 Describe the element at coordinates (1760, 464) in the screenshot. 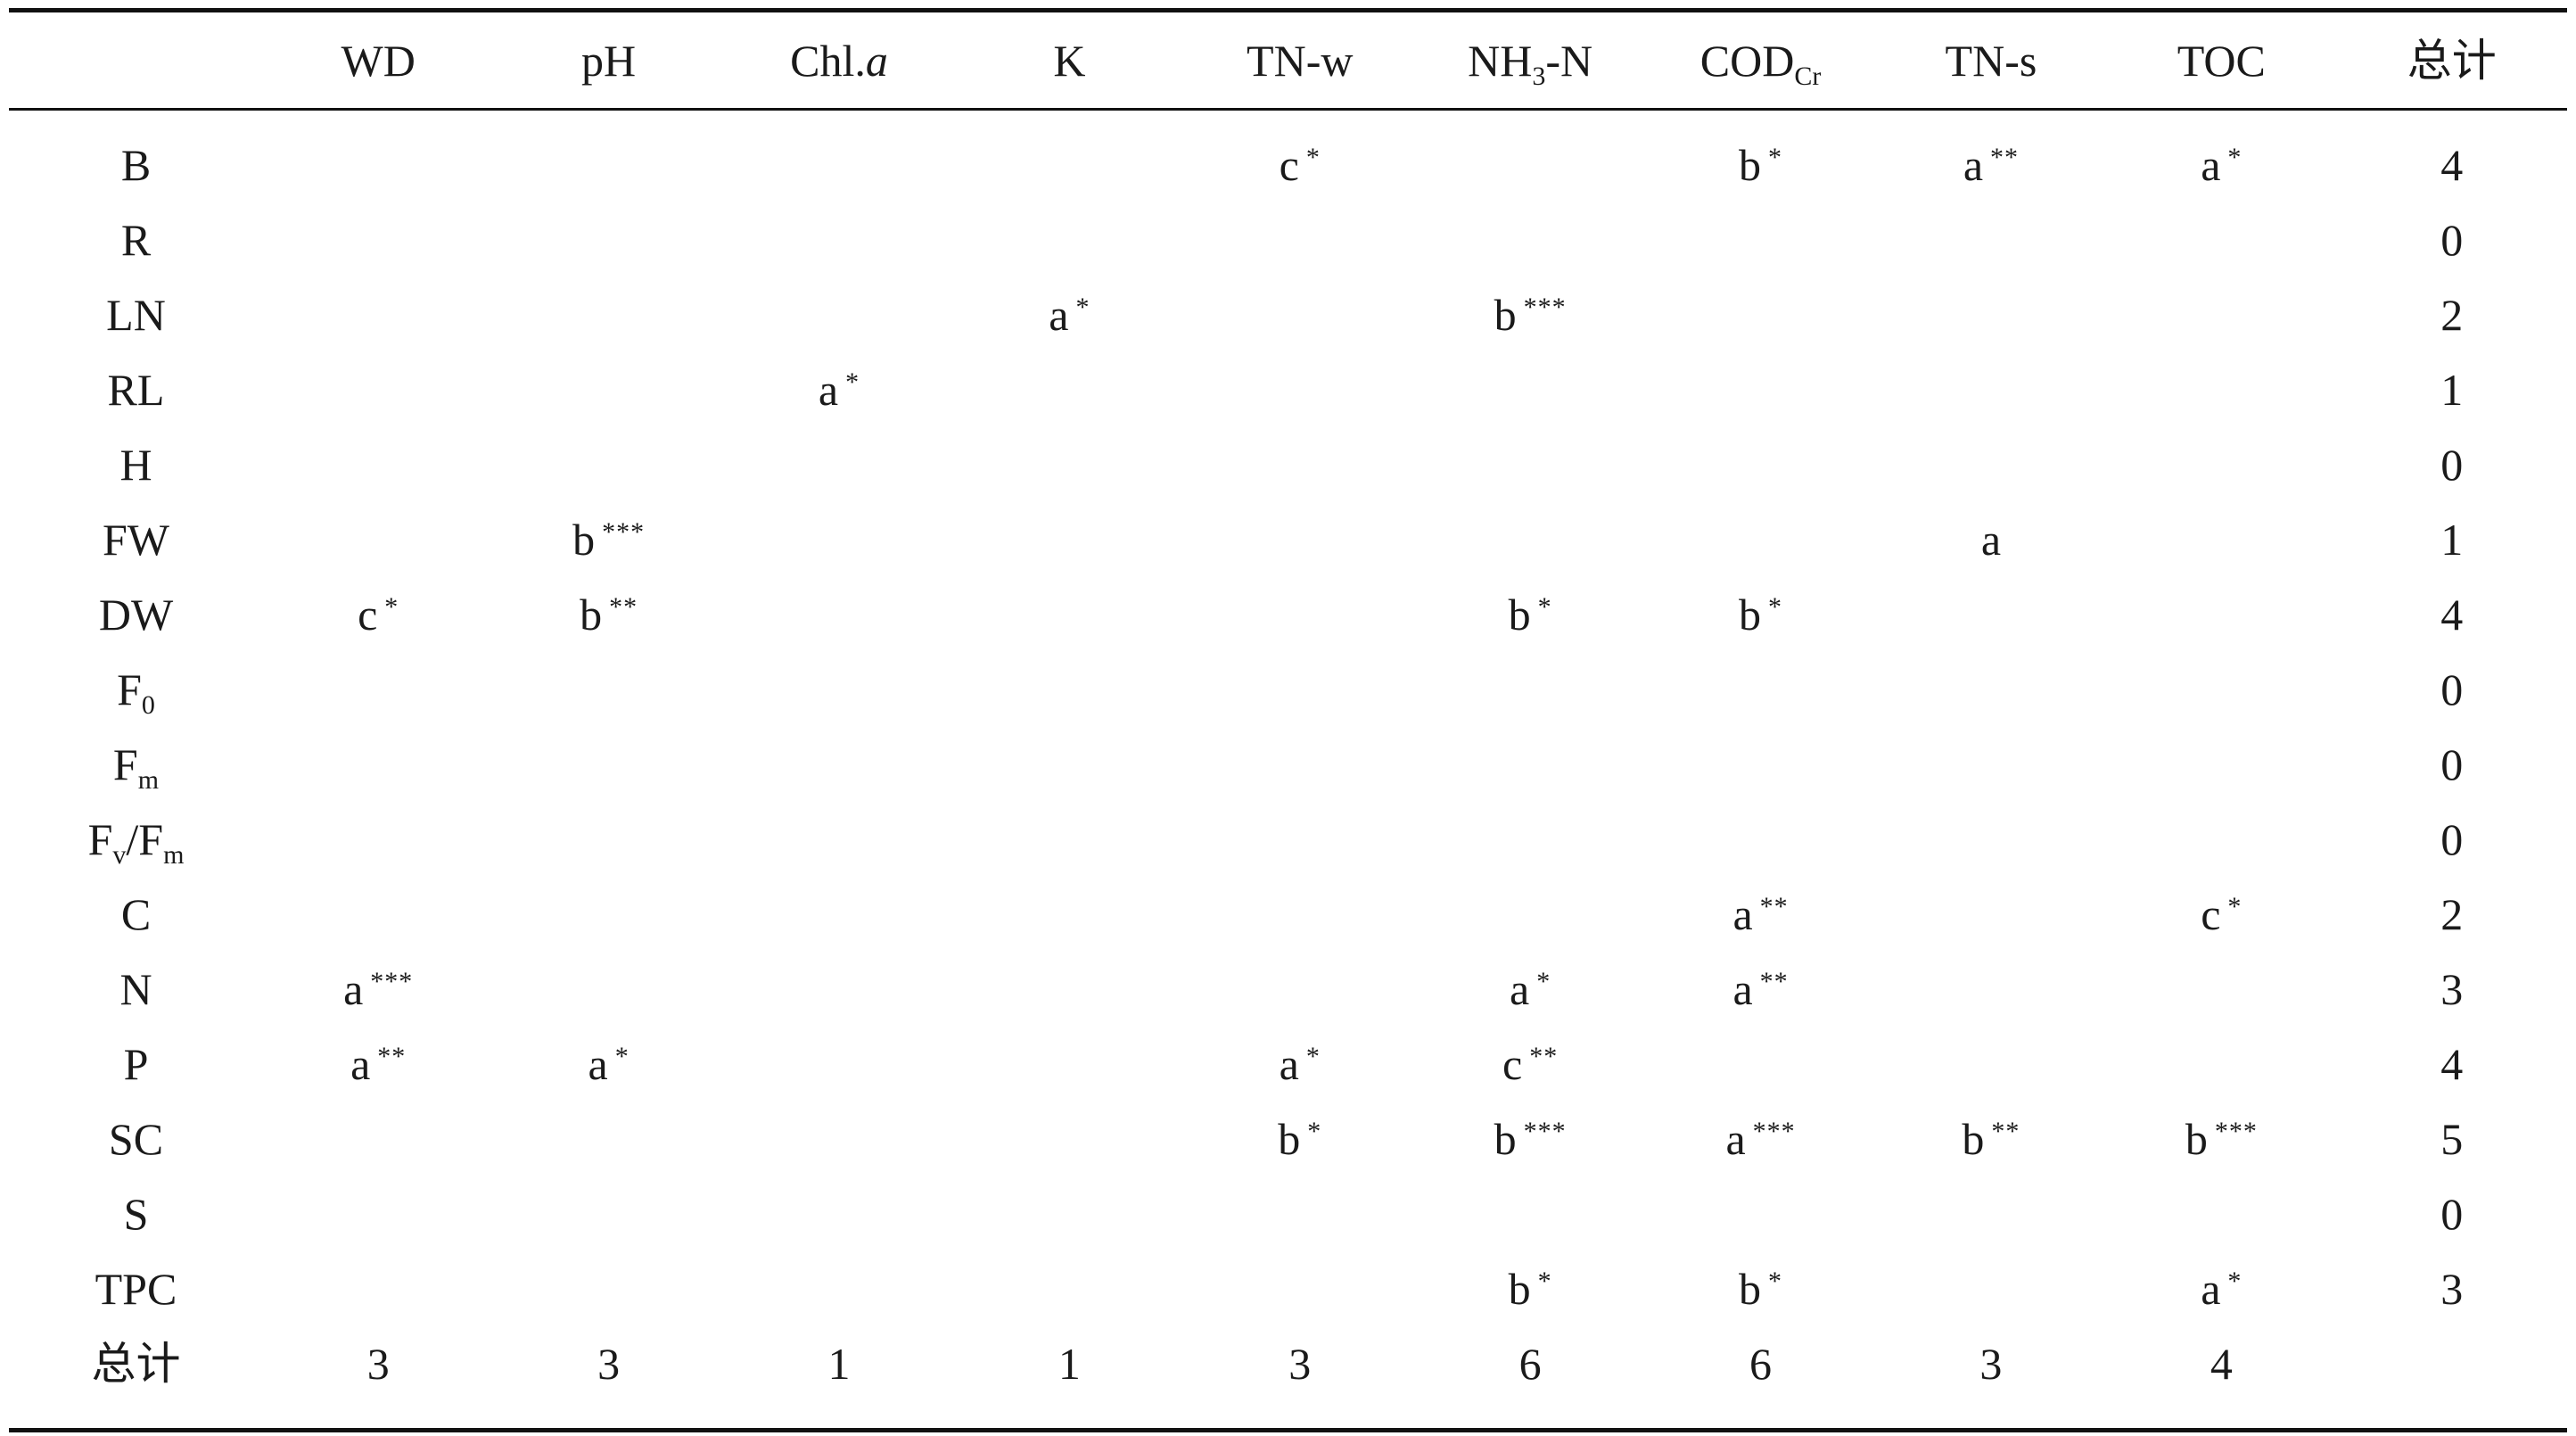

I see `cell-cod-cr` at that location.